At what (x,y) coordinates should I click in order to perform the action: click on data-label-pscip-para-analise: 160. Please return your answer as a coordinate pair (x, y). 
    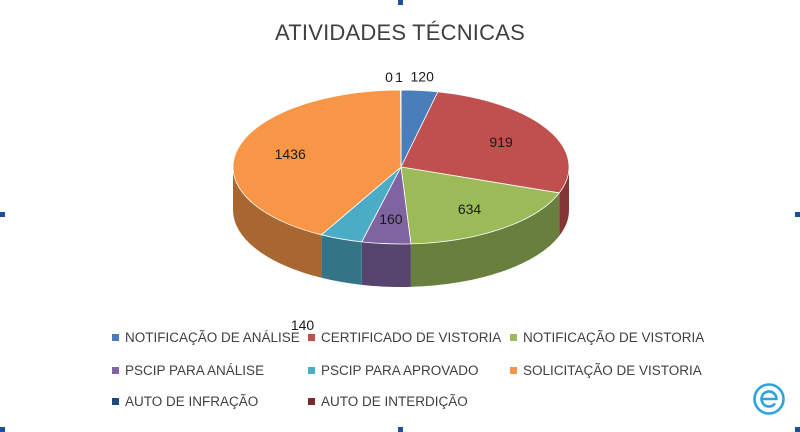
    Looking at the image, I should click on (391, 219).